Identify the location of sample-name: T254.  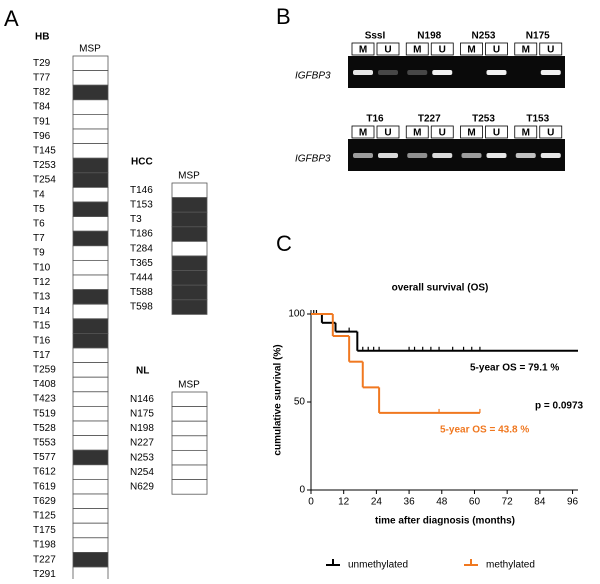
(44, 180).